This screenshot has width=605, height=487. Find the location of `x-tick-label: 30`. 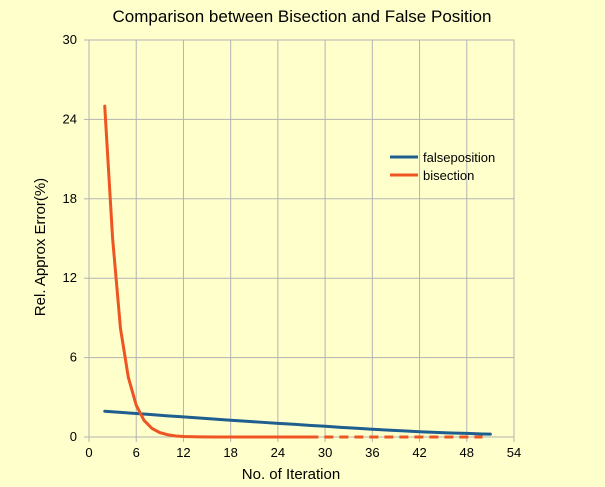

x-tick-label: 30 is located at coordinates (325, 452).